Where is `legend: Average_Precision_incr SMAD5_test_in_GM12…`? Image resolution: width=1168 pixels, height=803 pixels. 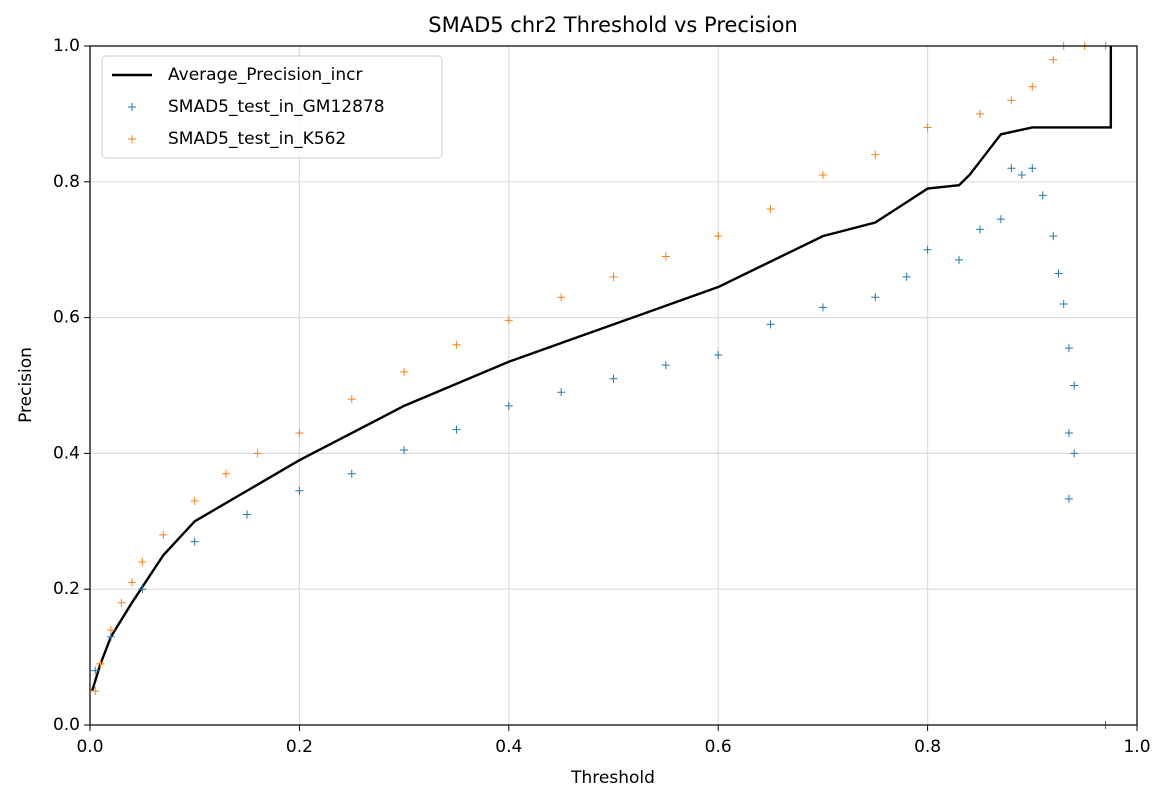
legend: Average_Precision_incr SMAD5_test_in_GM12… is located at coordinates (272, 107).